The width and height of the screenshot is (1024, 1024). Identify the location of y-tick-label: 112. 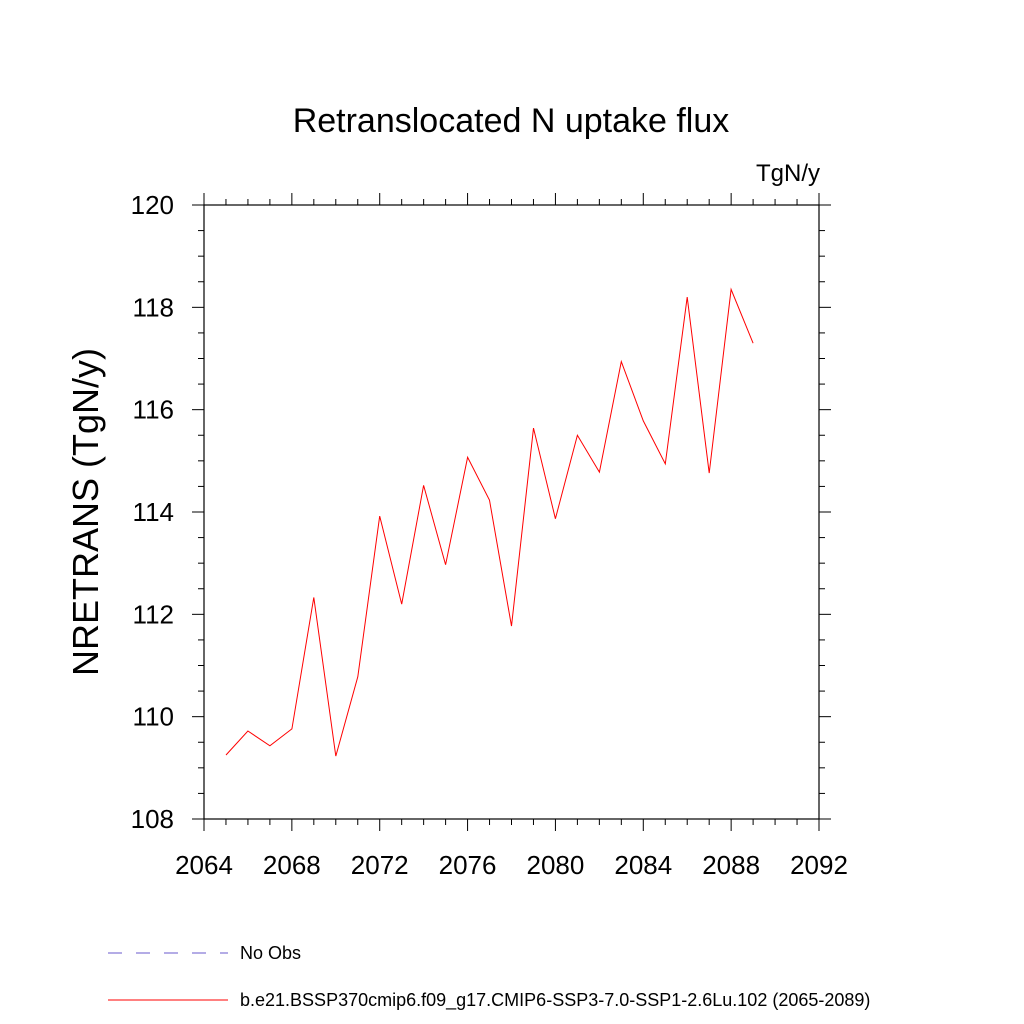
(153, 614).